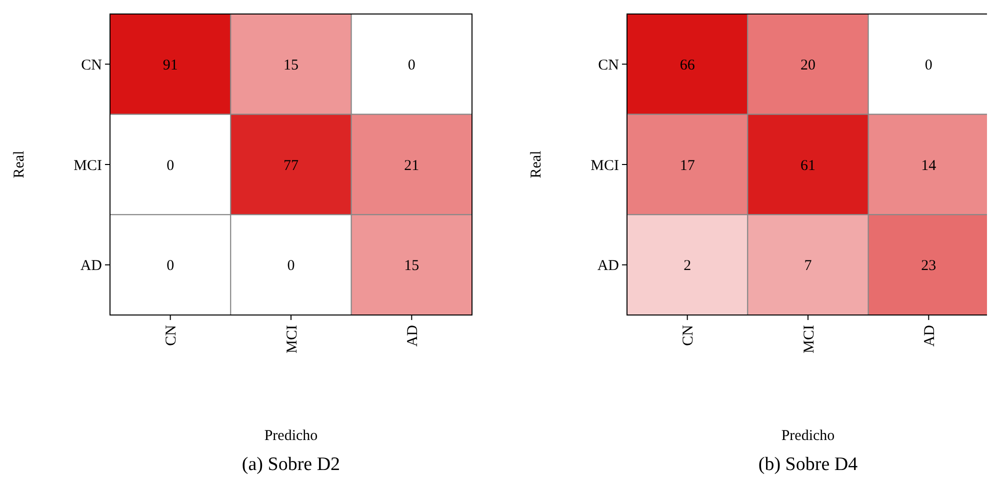 The height and width of the screenshot is (484, 995). What do you see at coordinates (808, 166) in the screenshot?
I see `data-label: 61` at bounding box center [808, 166].